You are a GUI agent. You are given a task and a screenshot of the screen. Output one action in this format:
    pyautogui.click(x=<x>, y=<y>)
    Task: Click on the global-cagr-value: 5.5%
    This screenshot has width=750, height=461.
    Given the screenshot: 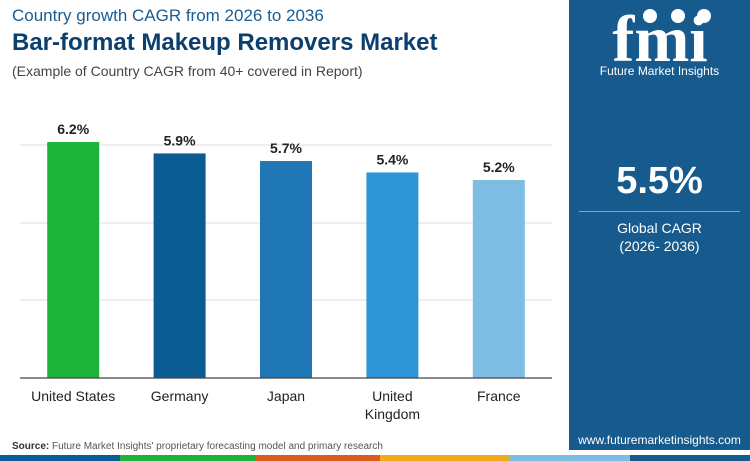 What is the action you would take?
    pyautogui.click(x=659, y=181)
    